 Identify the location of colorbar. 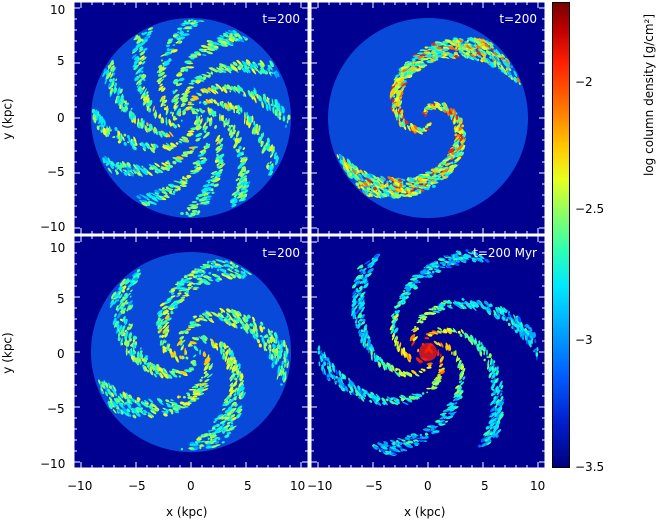
(561, 235).